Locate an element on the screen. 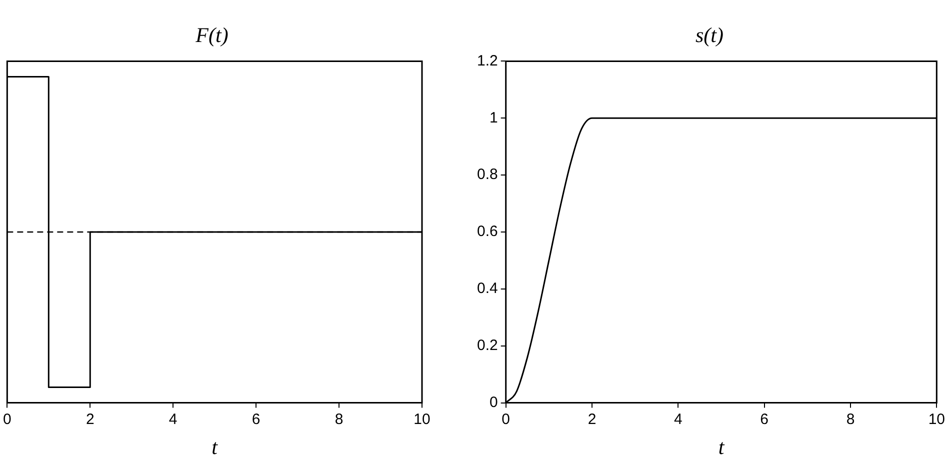 This screenshot has width=948, height=467. y-tick-label: 0 is located at coordinates (494, 402).